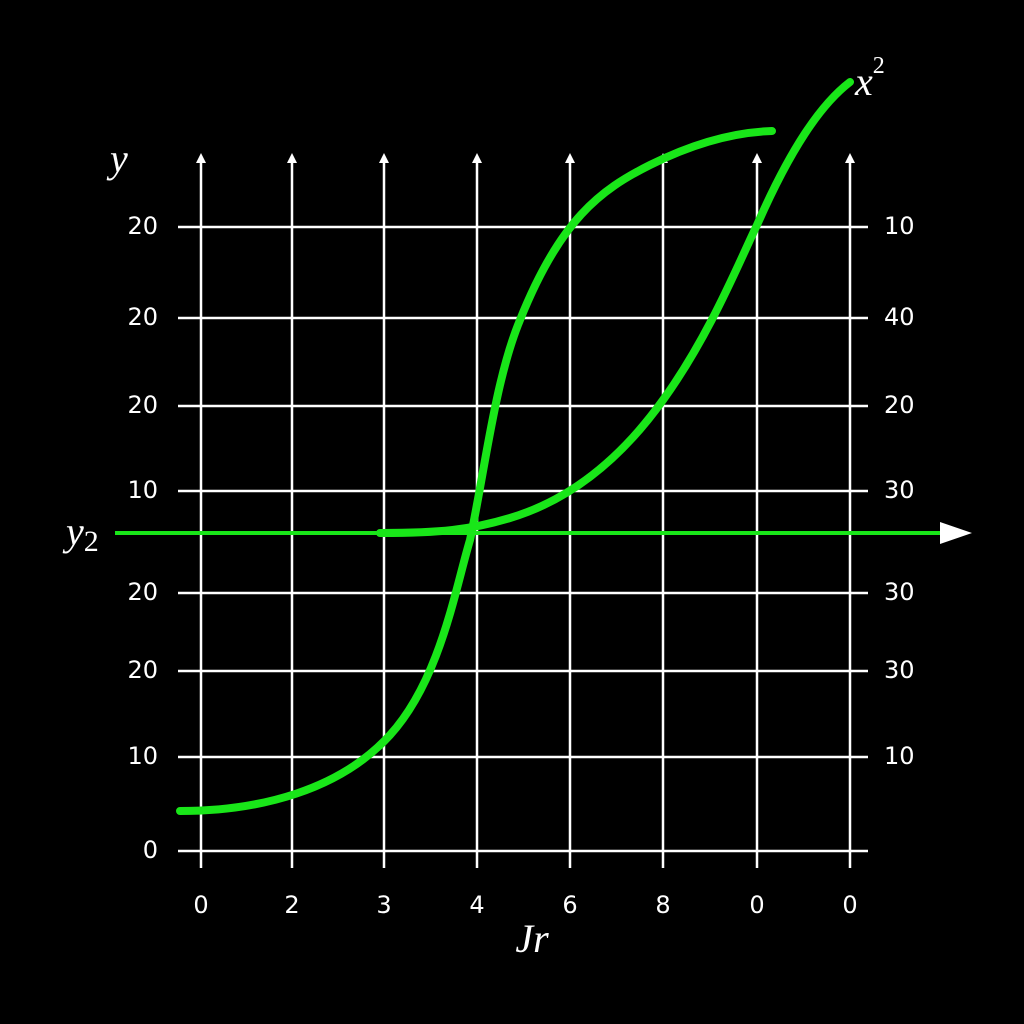 Image resolution: width=1024 pixels, height=1024 pixels. What do you see at coordinates (383, 905) in the screenshot?
I see `x-tick-label: 3` at bounding box center [383, 905].